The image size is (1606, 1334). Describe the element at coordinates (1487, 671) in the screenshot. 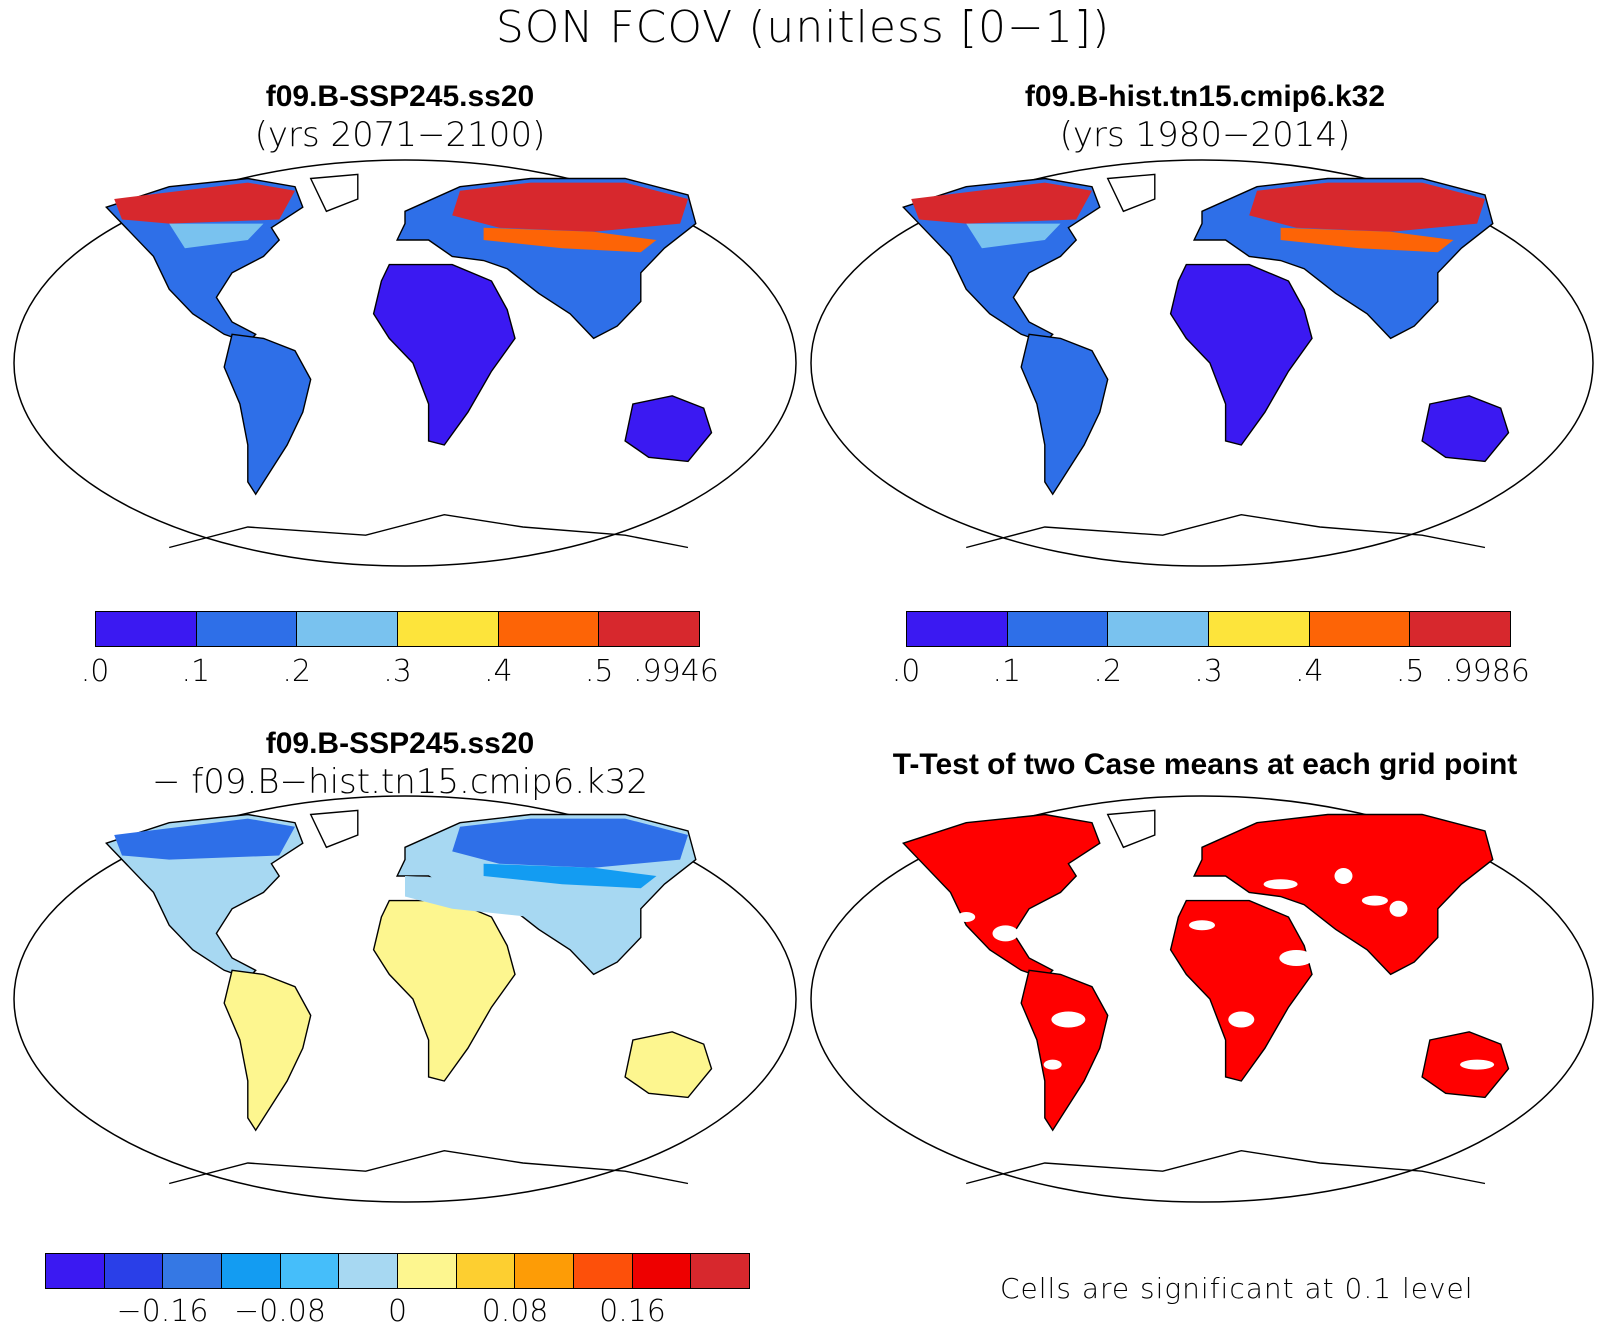

I see `colorbar-tick-label: .9986` at that location.